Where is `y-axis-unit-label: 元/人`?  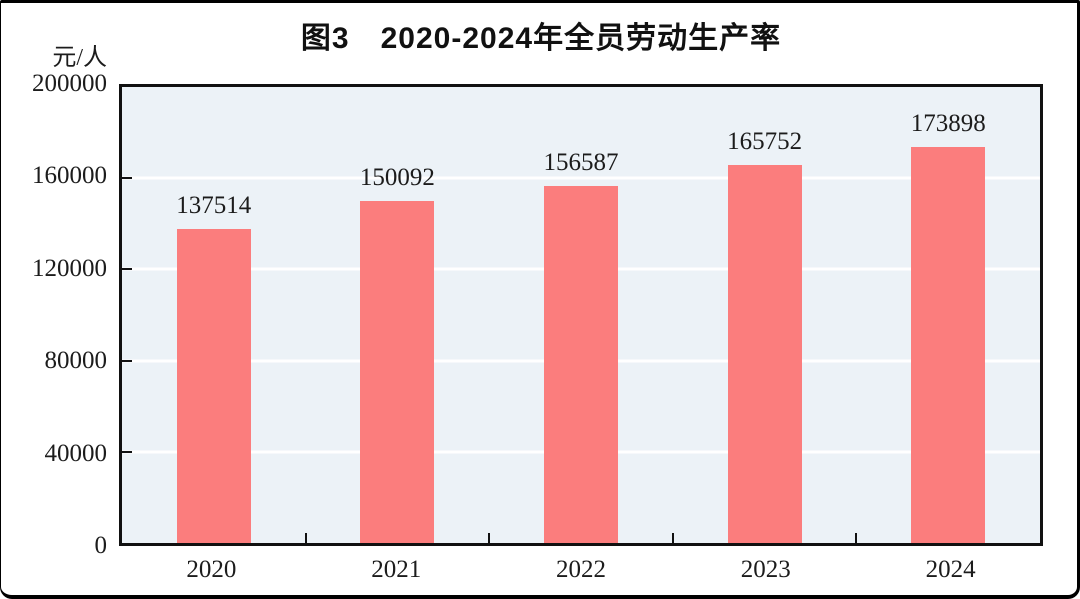 y-axis-unit-label: 元/人 is located at coordinates (79, 58).